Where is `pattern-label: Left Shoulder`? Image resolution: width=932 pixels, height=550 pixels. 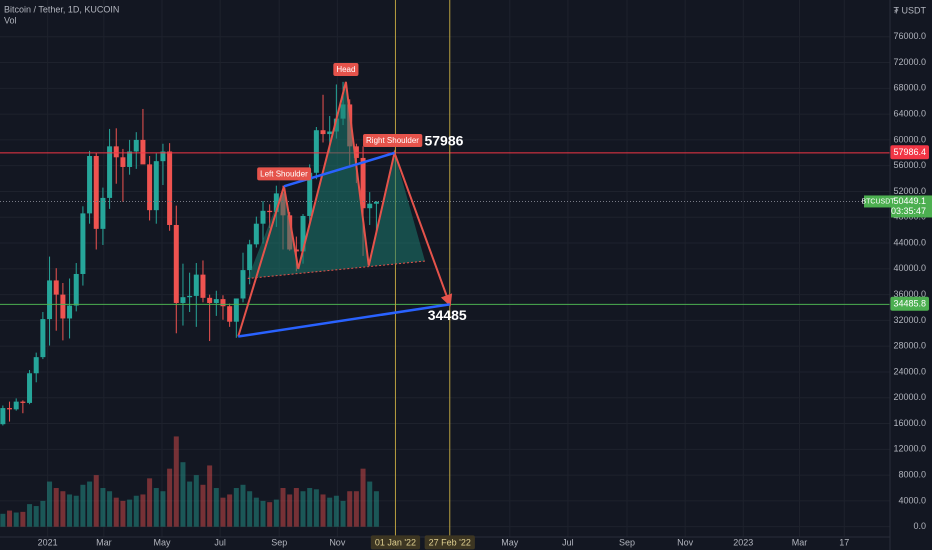
pattern-label: Left Shoulder is located at coordinates (284, 173).